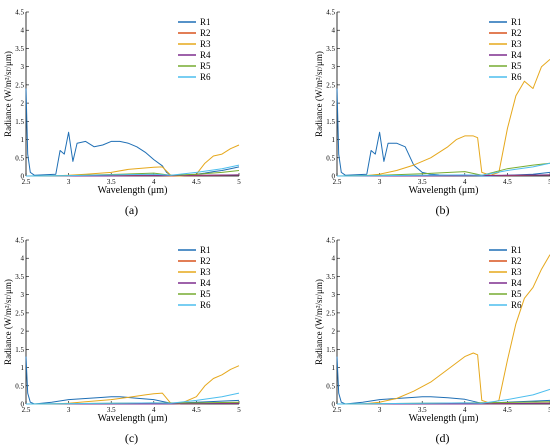 The width and height of the screenshot is (550, 448). I want to click on panel-label: (d), so click(443, 438).